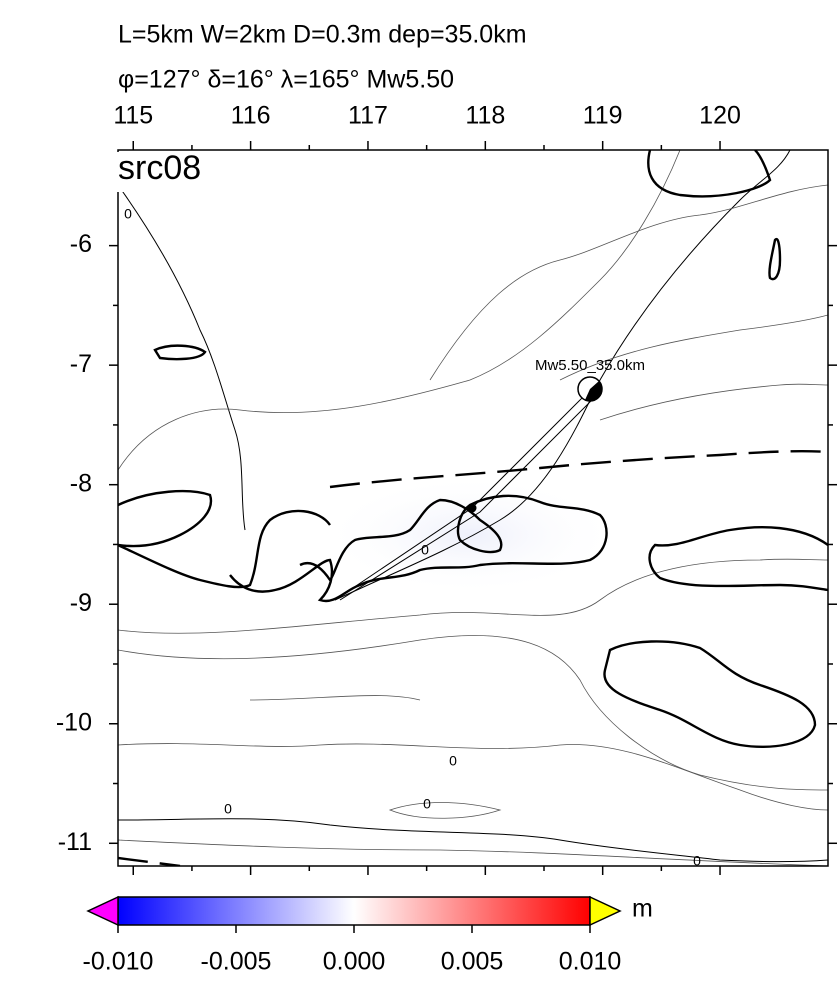 The height and width of the screenshot is (990, 840). Describe the element at coordinates (485, 116) in the screenshot. I see `x-tick-label: 118` at that location.